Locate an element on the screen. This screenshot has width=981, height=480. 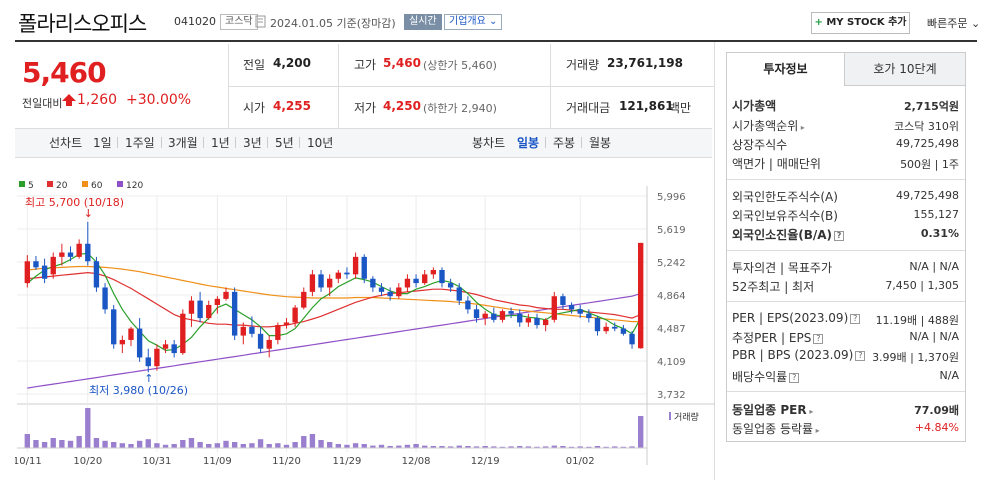
add-mystock-button: + MY STOCK 추가 is located at coordinates (860, 23).